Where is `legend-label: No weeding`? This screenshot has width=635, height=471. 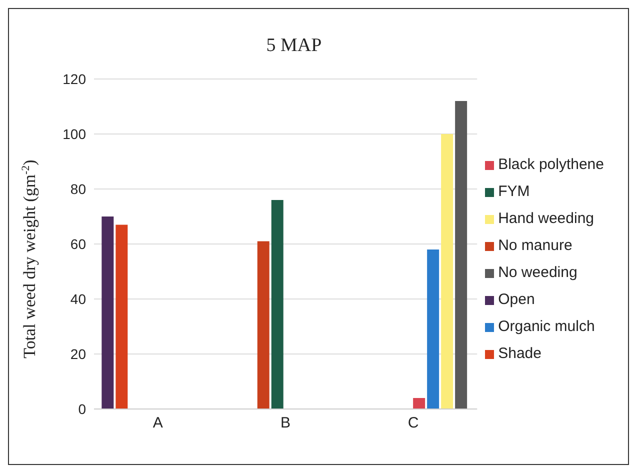 legend-label: No weeding is located at coordinates (538, 272).